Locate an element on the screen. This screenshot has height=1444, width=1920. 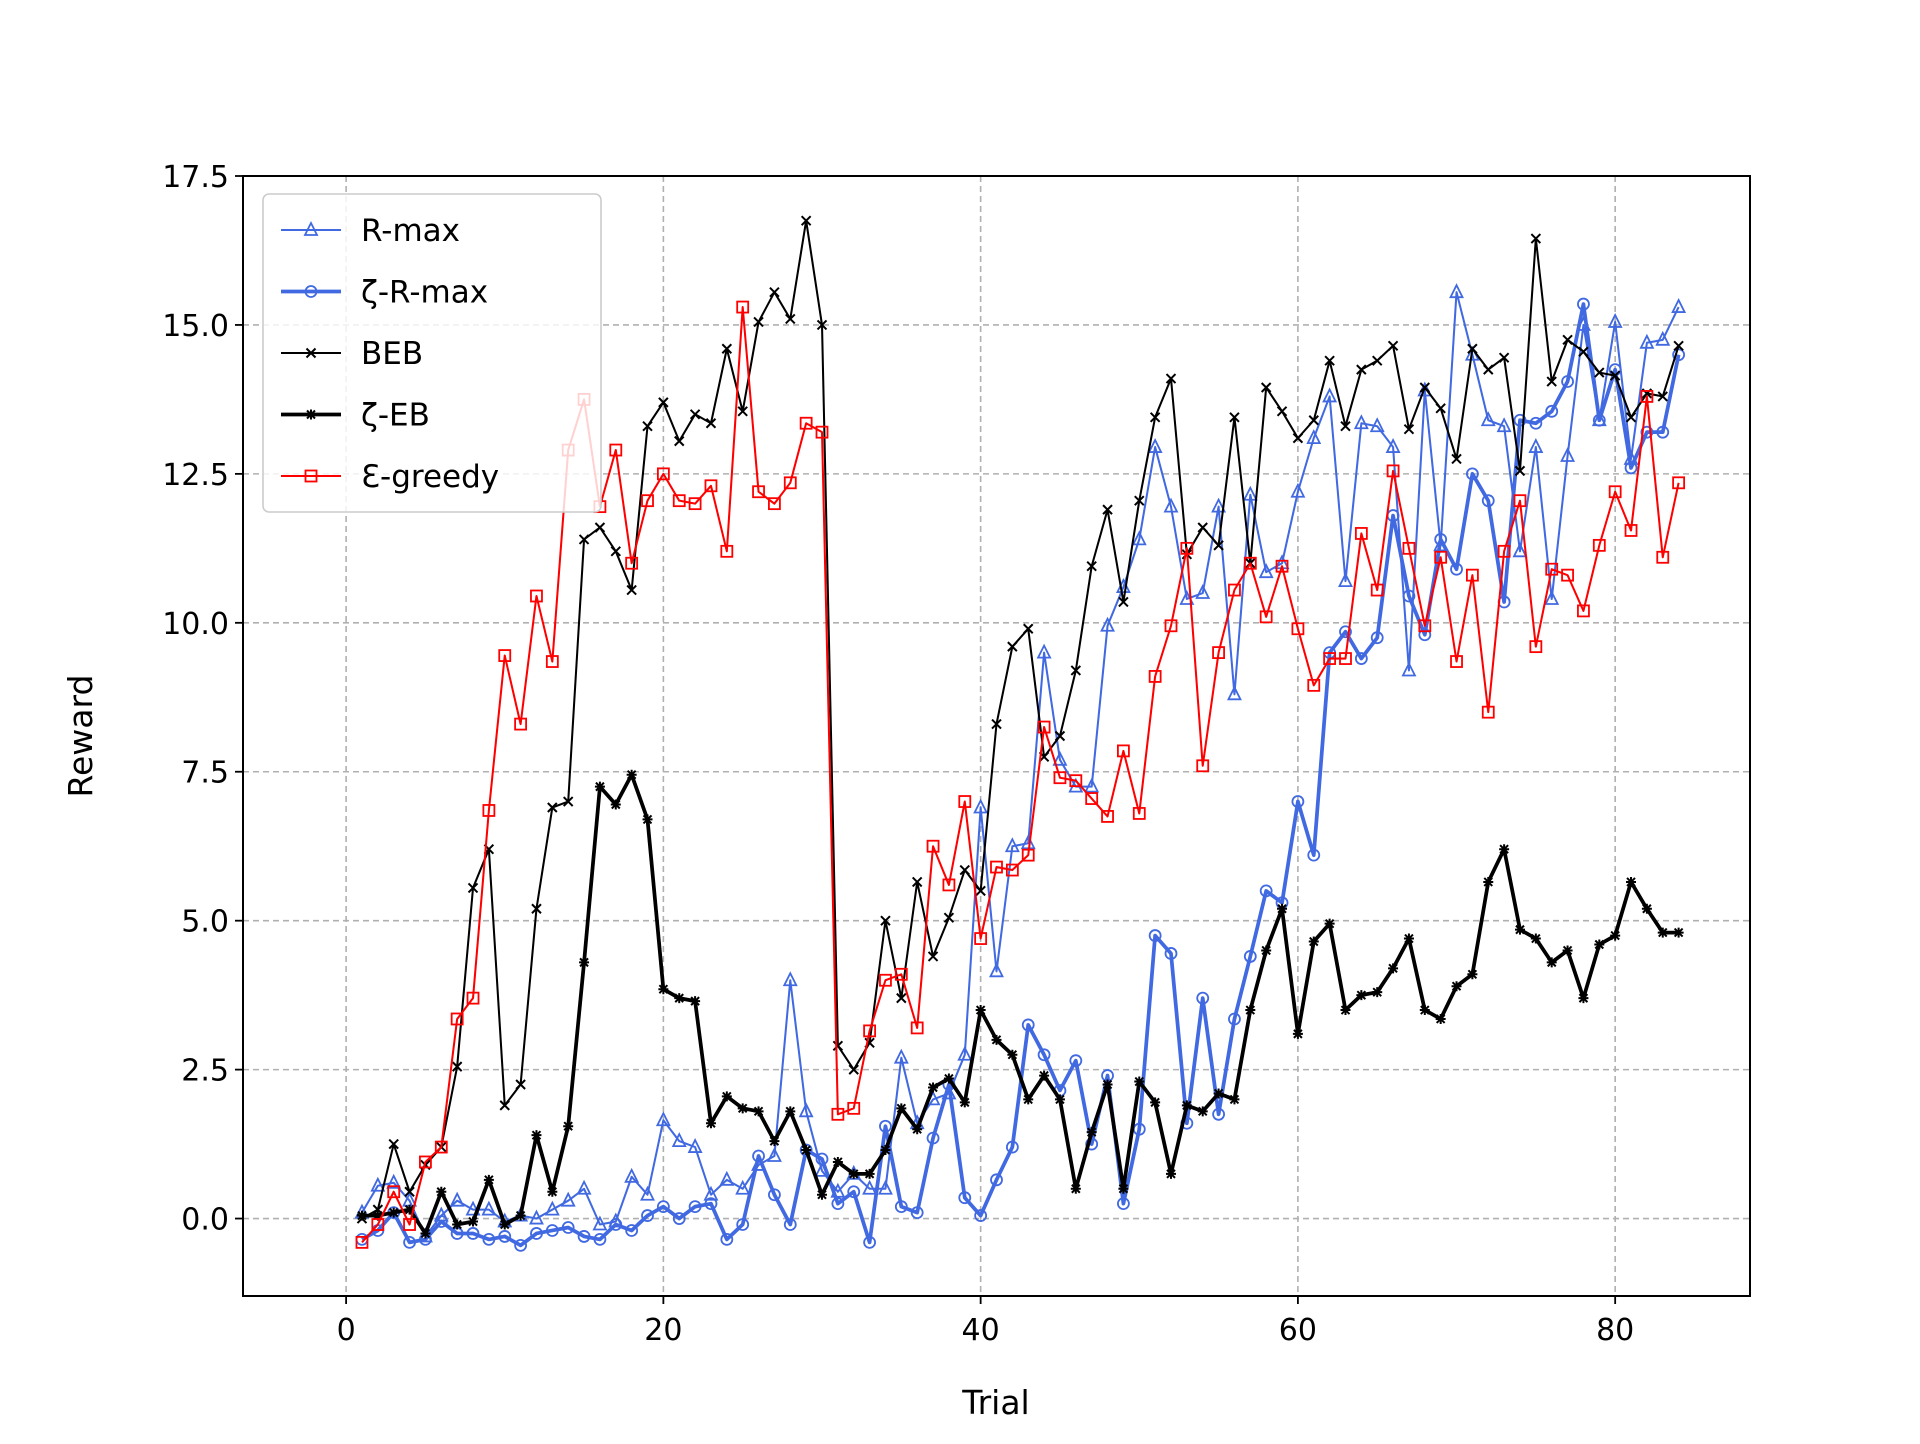
y-tick-label: 5.0 is located at coordinates (205, 922).